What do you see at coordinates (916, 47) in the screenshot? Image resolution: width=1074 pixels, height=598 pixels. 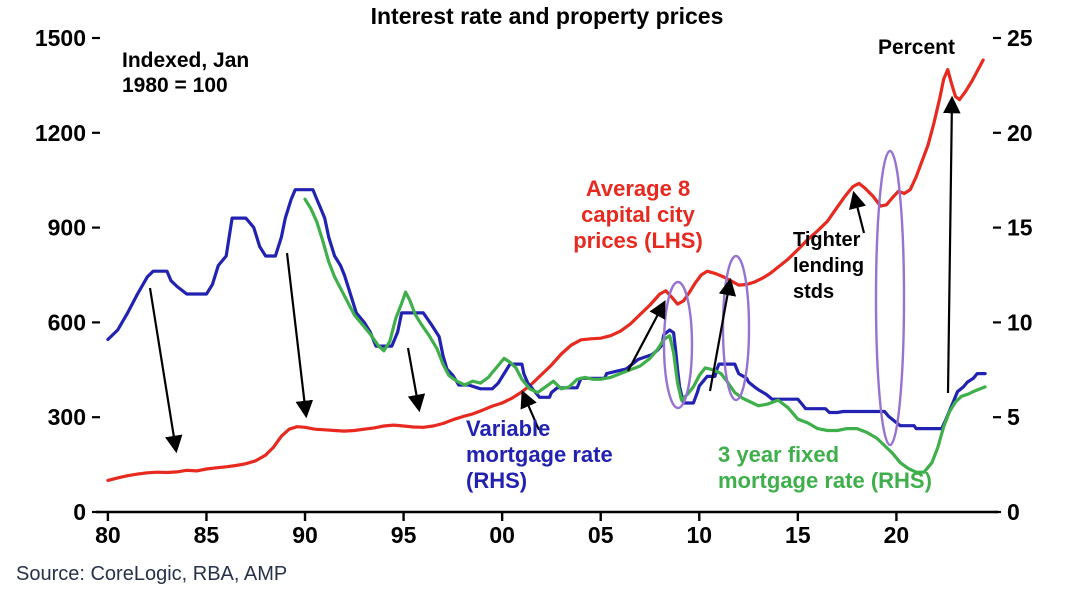 I see `percent-axis-label: Percent` at bounding box center [916, 47].